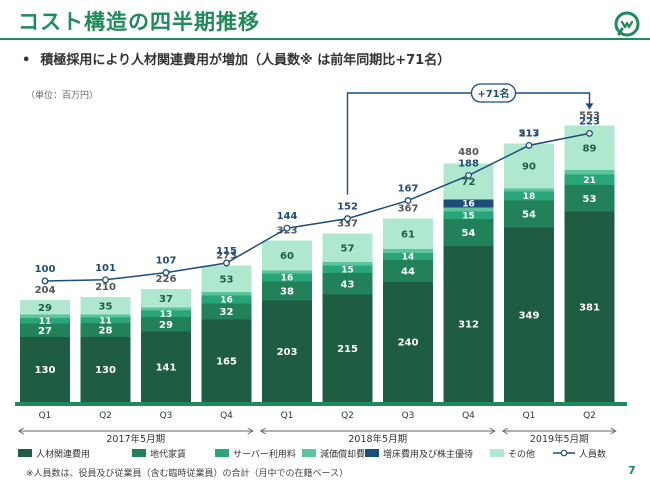  Describe the element at coordinates (564, 453) in the screenshot. I see `legend-headcount-marker` at that location.